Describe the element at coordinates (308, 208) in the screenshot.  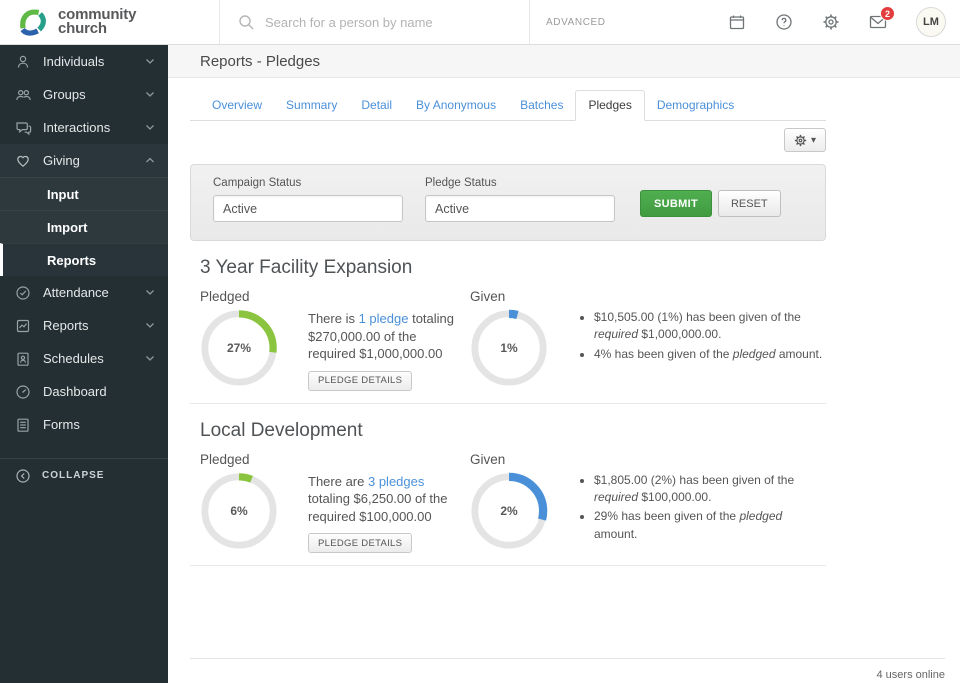
I see `campaign-status-input` at that location.